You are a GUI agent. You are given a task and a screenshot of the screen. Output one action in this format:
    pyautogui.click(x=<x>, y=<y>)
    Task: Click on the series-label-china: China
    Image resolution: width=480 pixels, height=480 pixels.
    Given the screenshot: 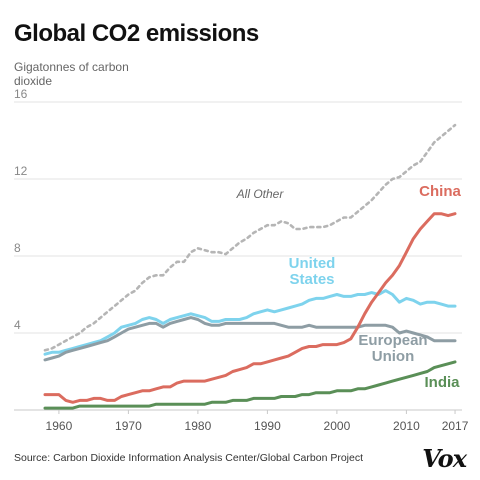 What is the action you would take?
    pyautogui.click(x=440, y=191)
    